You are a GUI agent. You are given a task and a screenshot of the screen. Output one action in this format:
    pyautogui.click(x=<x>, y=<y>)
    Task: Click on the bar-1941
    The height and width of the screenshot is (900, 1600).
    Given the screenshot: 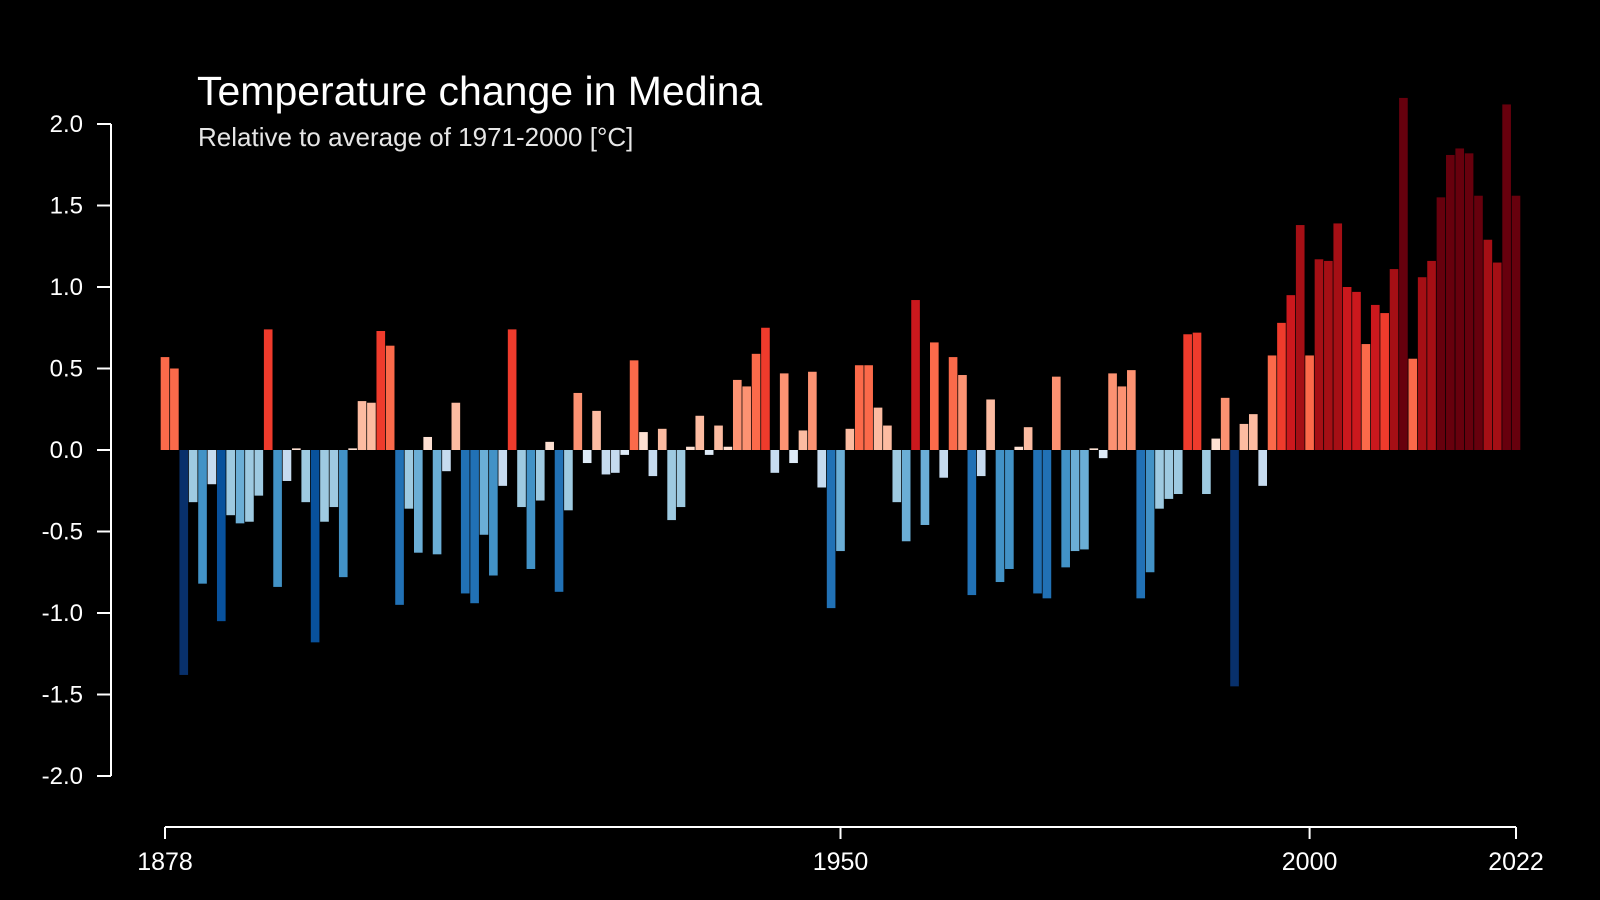 What is the action you would take?
    pyautogui.click(x=756, y=401)
    